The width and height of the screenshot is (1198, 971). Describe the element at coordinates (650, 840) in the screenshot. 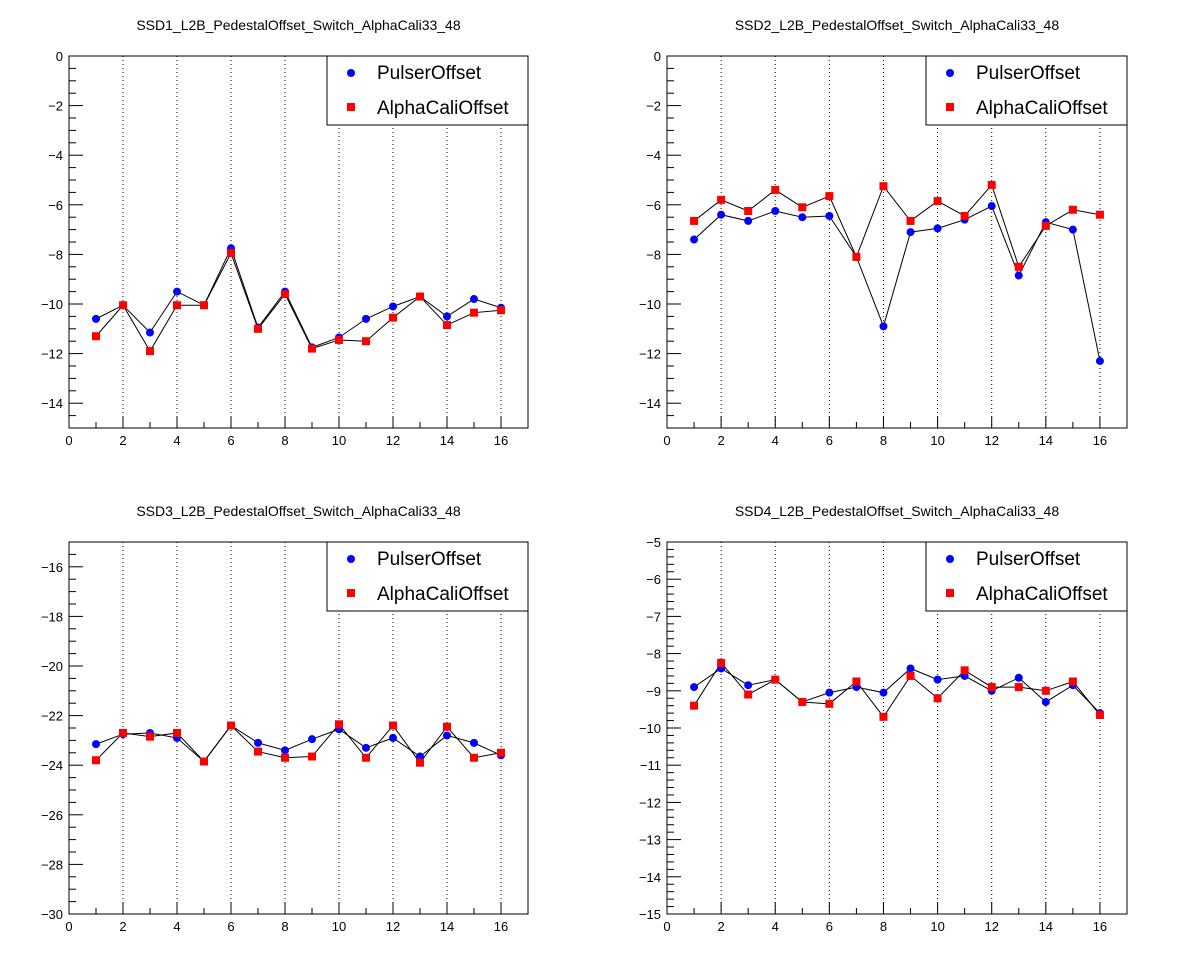

I see `y-tick-label: −13` at that location.